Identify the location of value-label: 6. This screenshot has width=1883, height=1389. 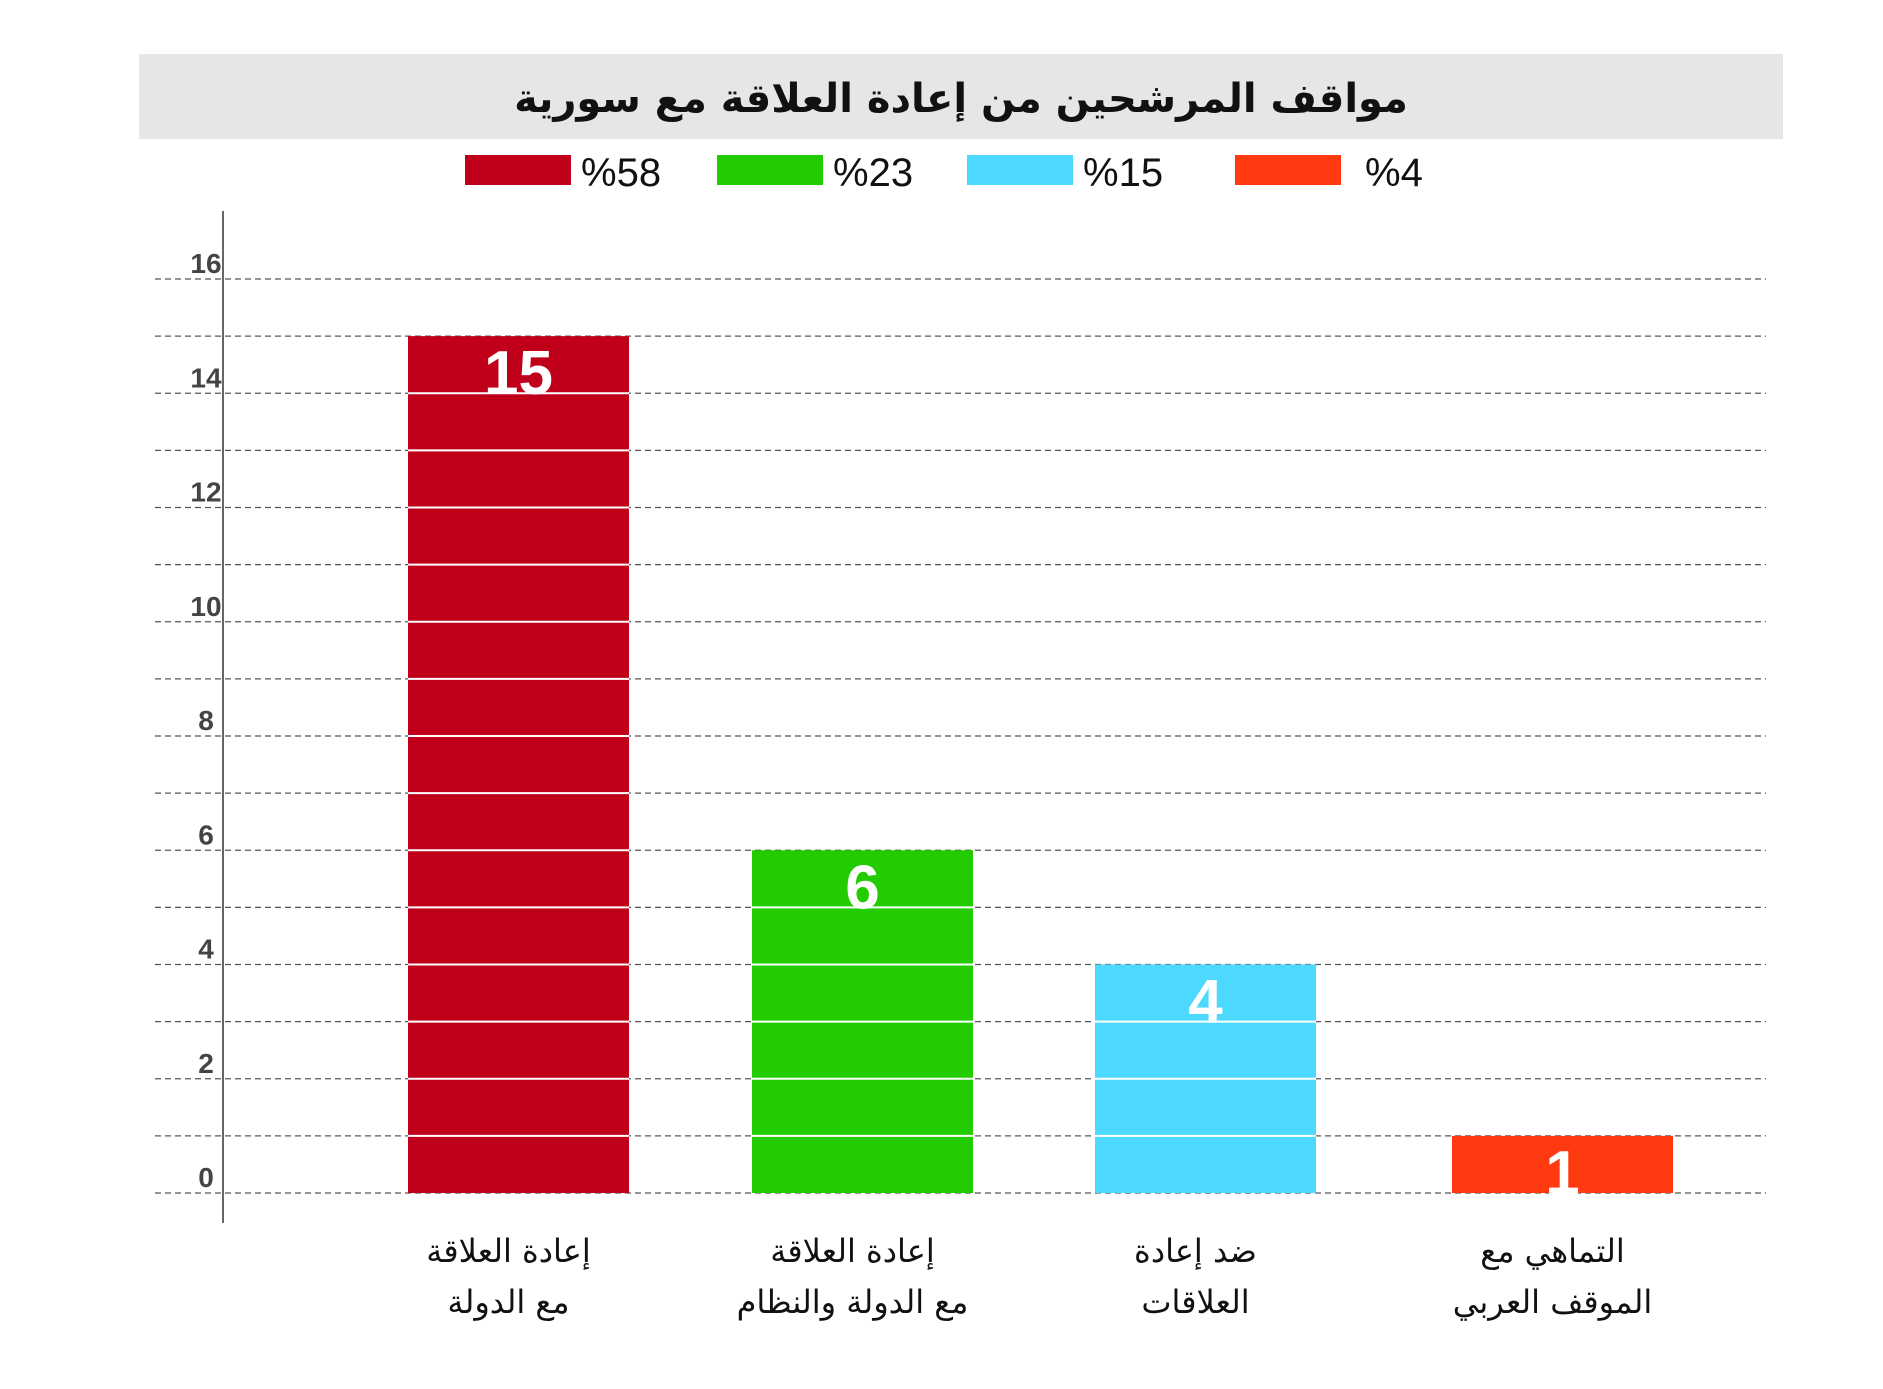
(862, 887).